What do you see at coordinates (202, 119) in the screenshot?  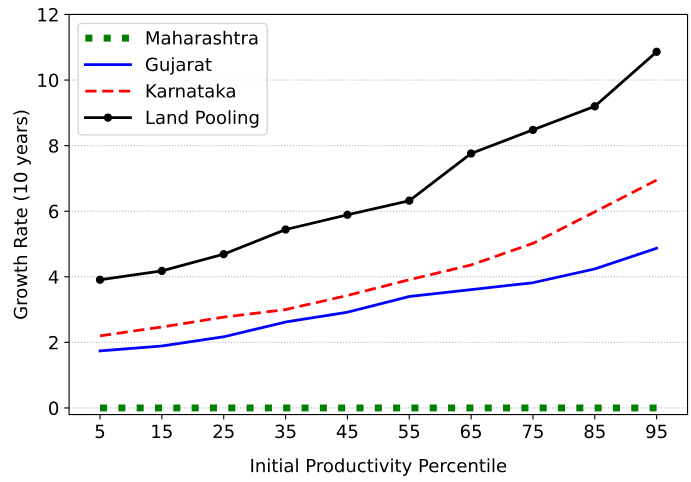 I see `legend-label: Land Pooling` at bounding box center [202, 119].